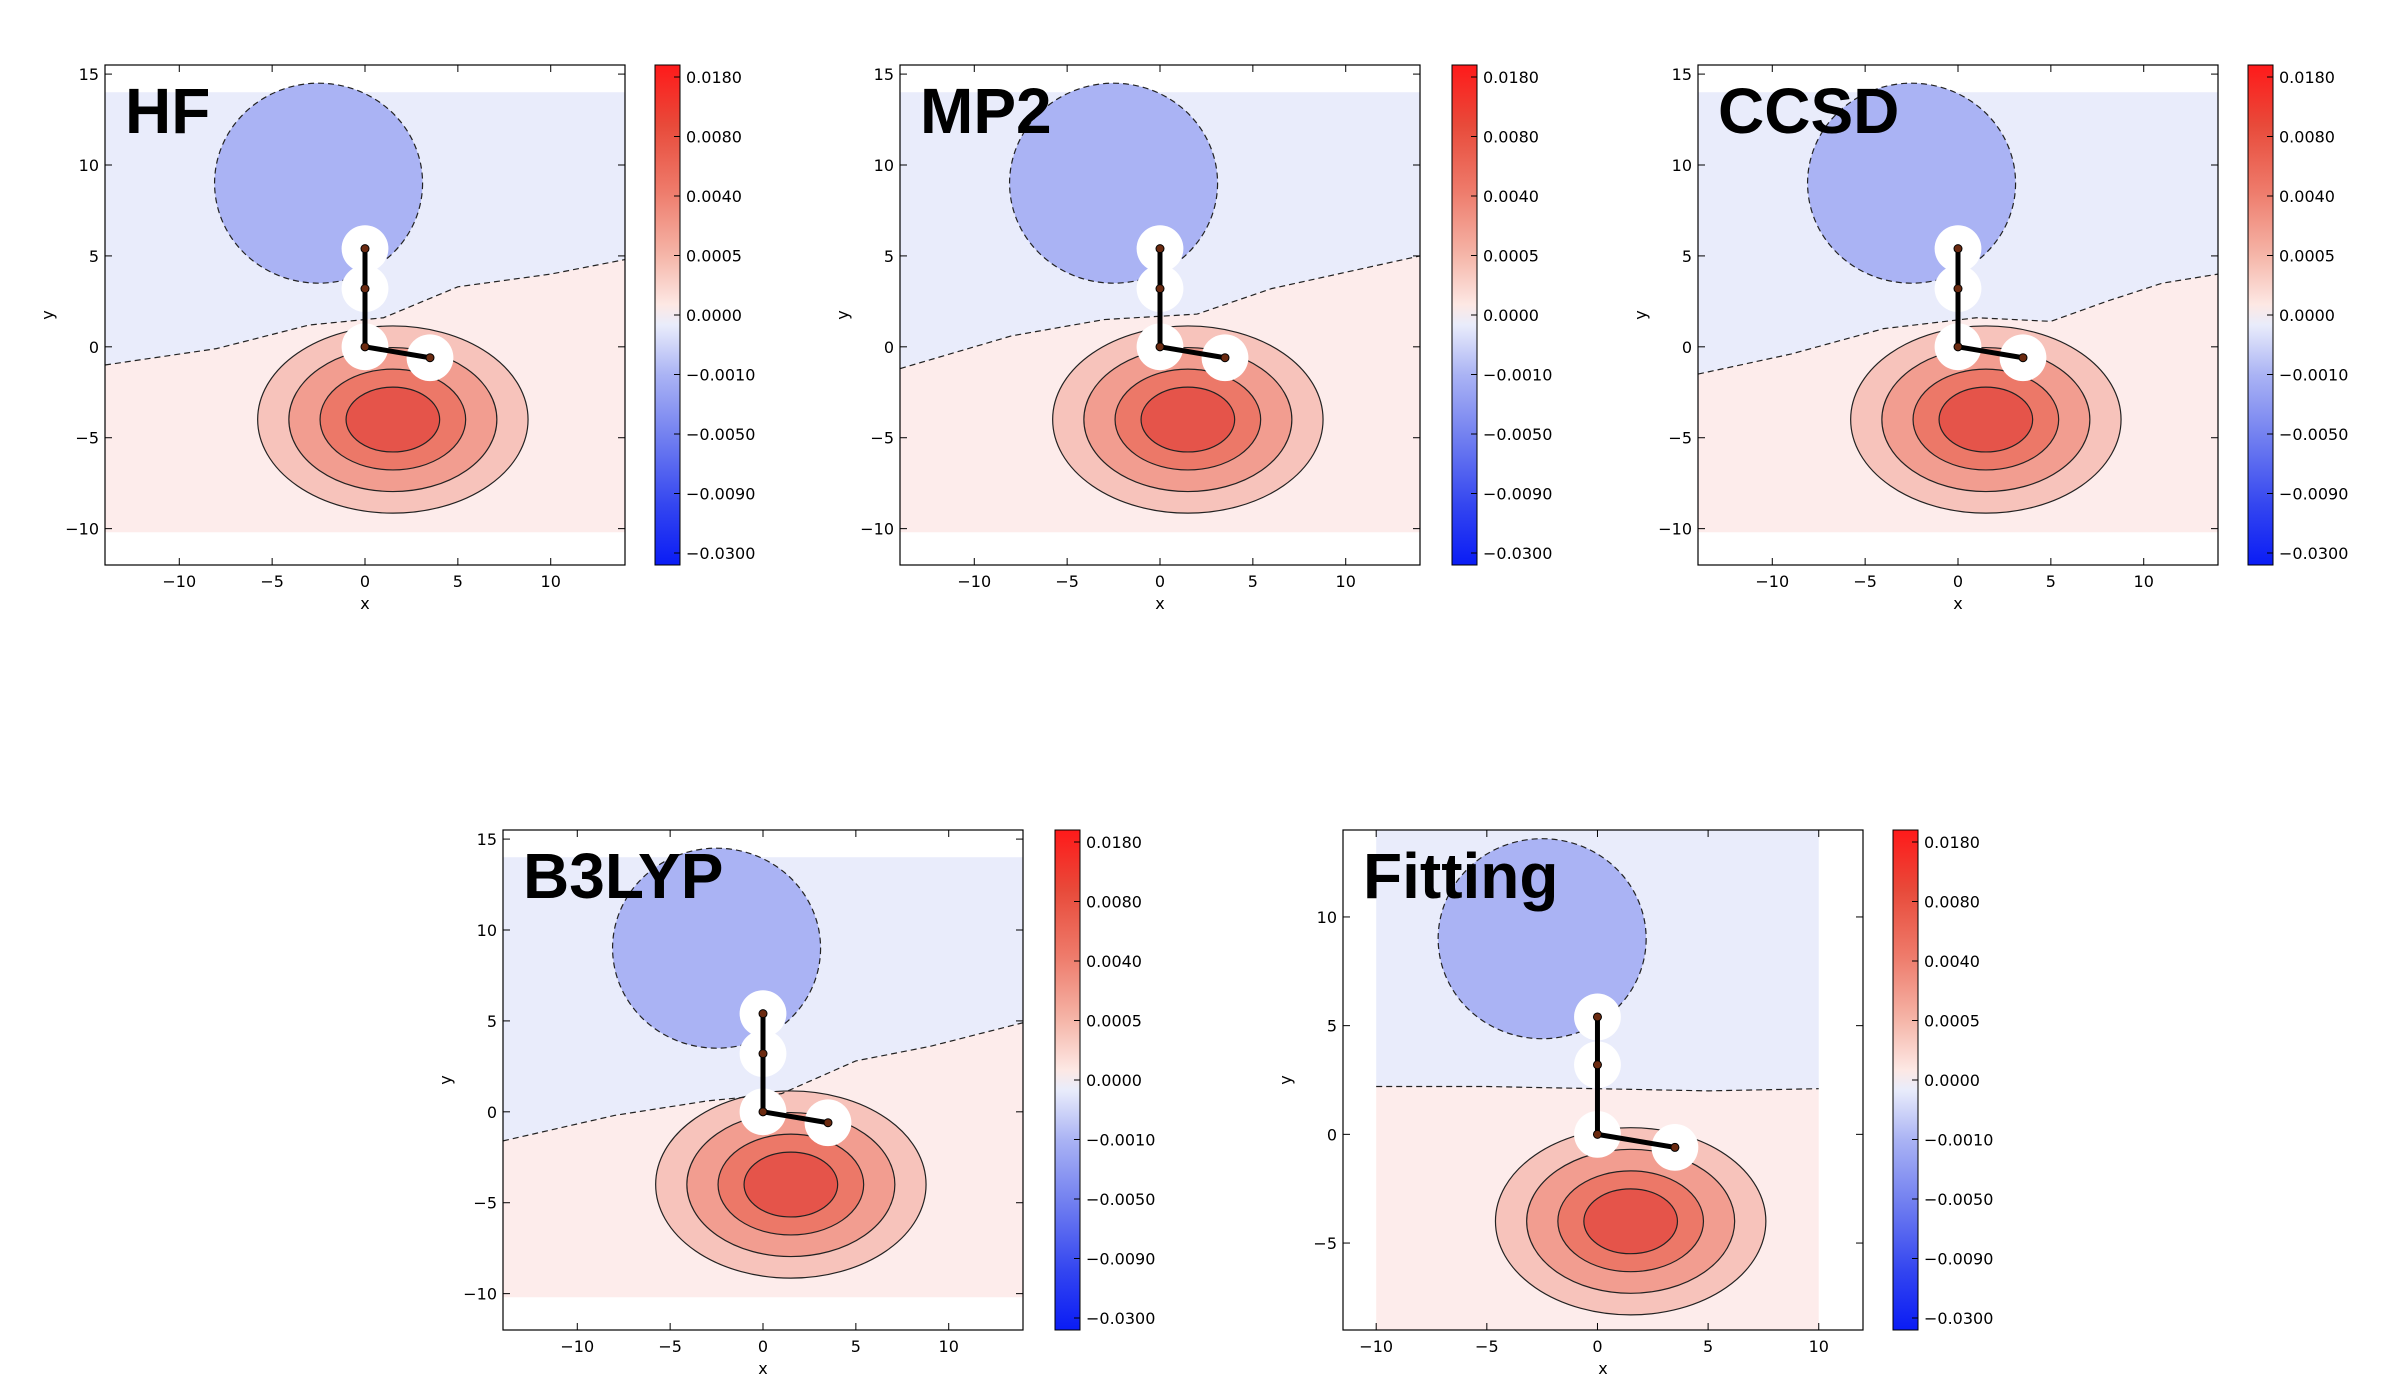 The height and width of the screenshot is (1385, 2401). Describe the element at coordinates (1511, 77) in the screenshot. I see `colorbar-tick-label: 0.0180` at that location.